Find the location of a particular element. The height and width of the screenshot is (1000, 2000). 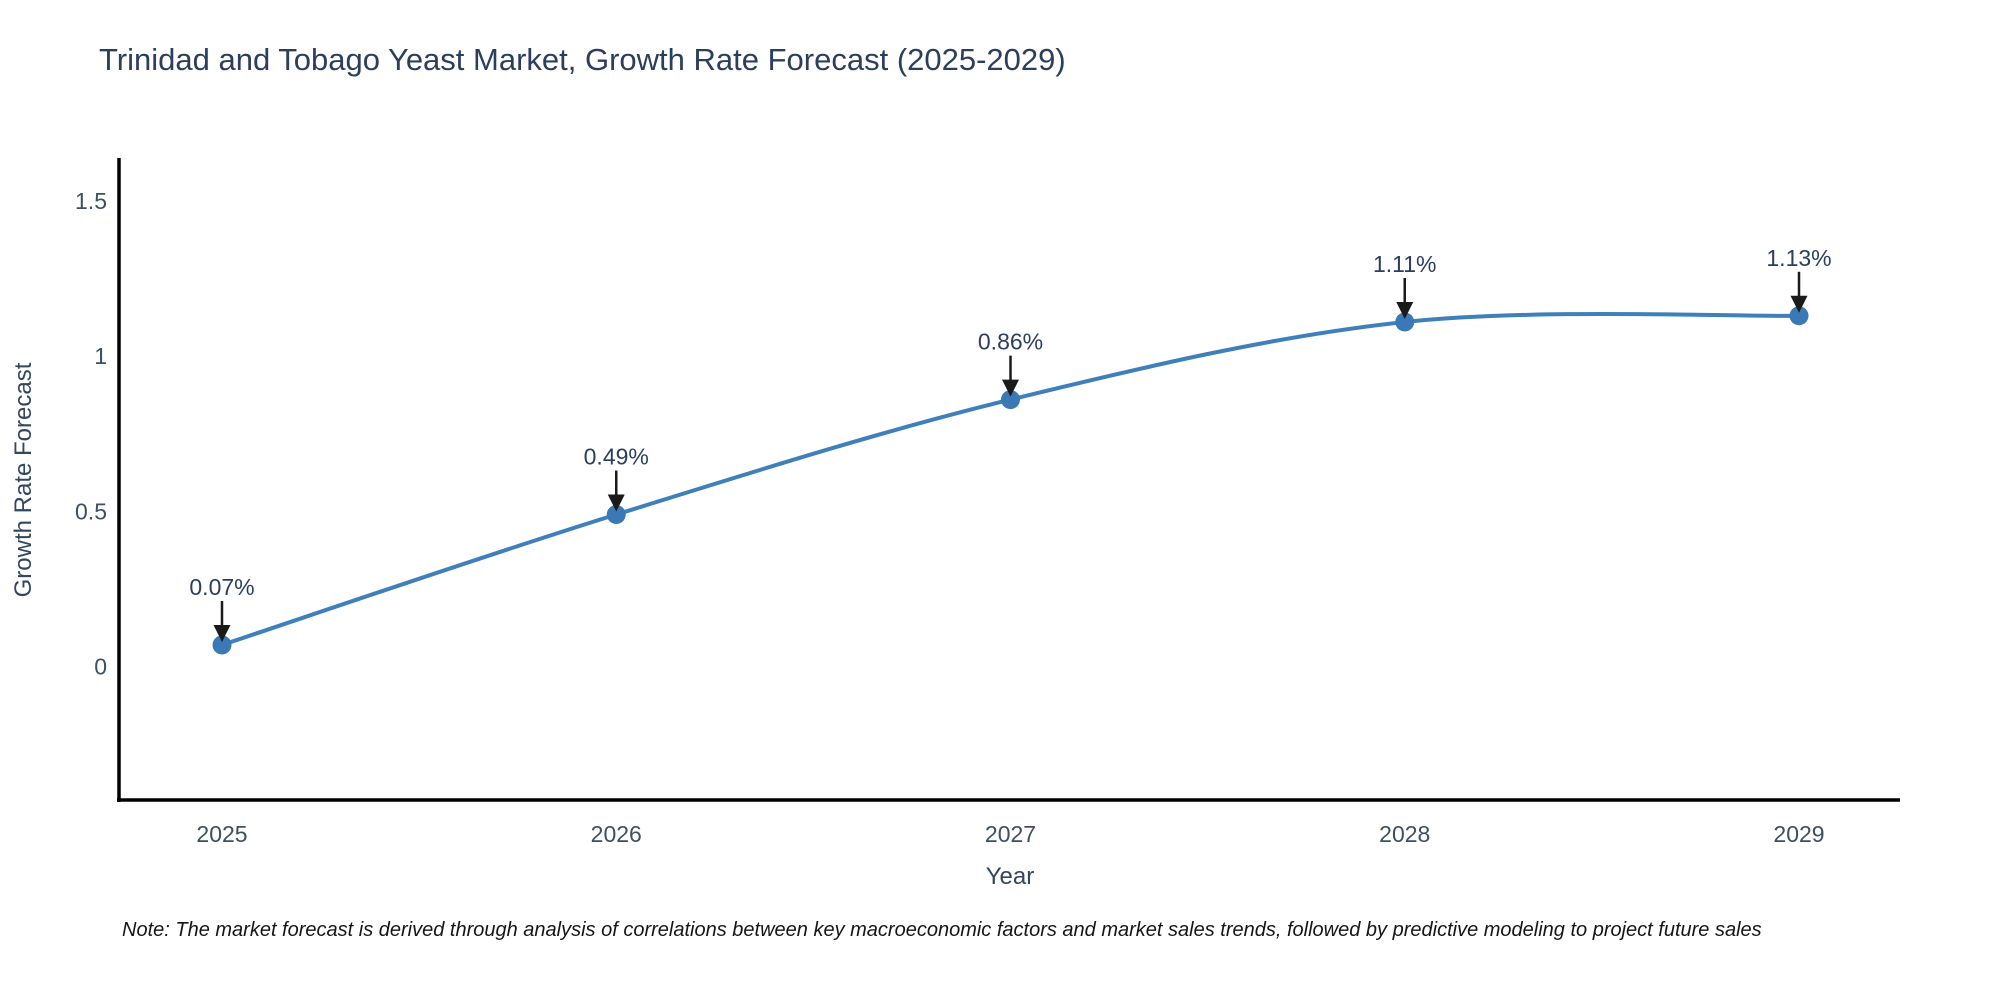

x-tick-label: 2028 is located at coordinates (1404, 834).